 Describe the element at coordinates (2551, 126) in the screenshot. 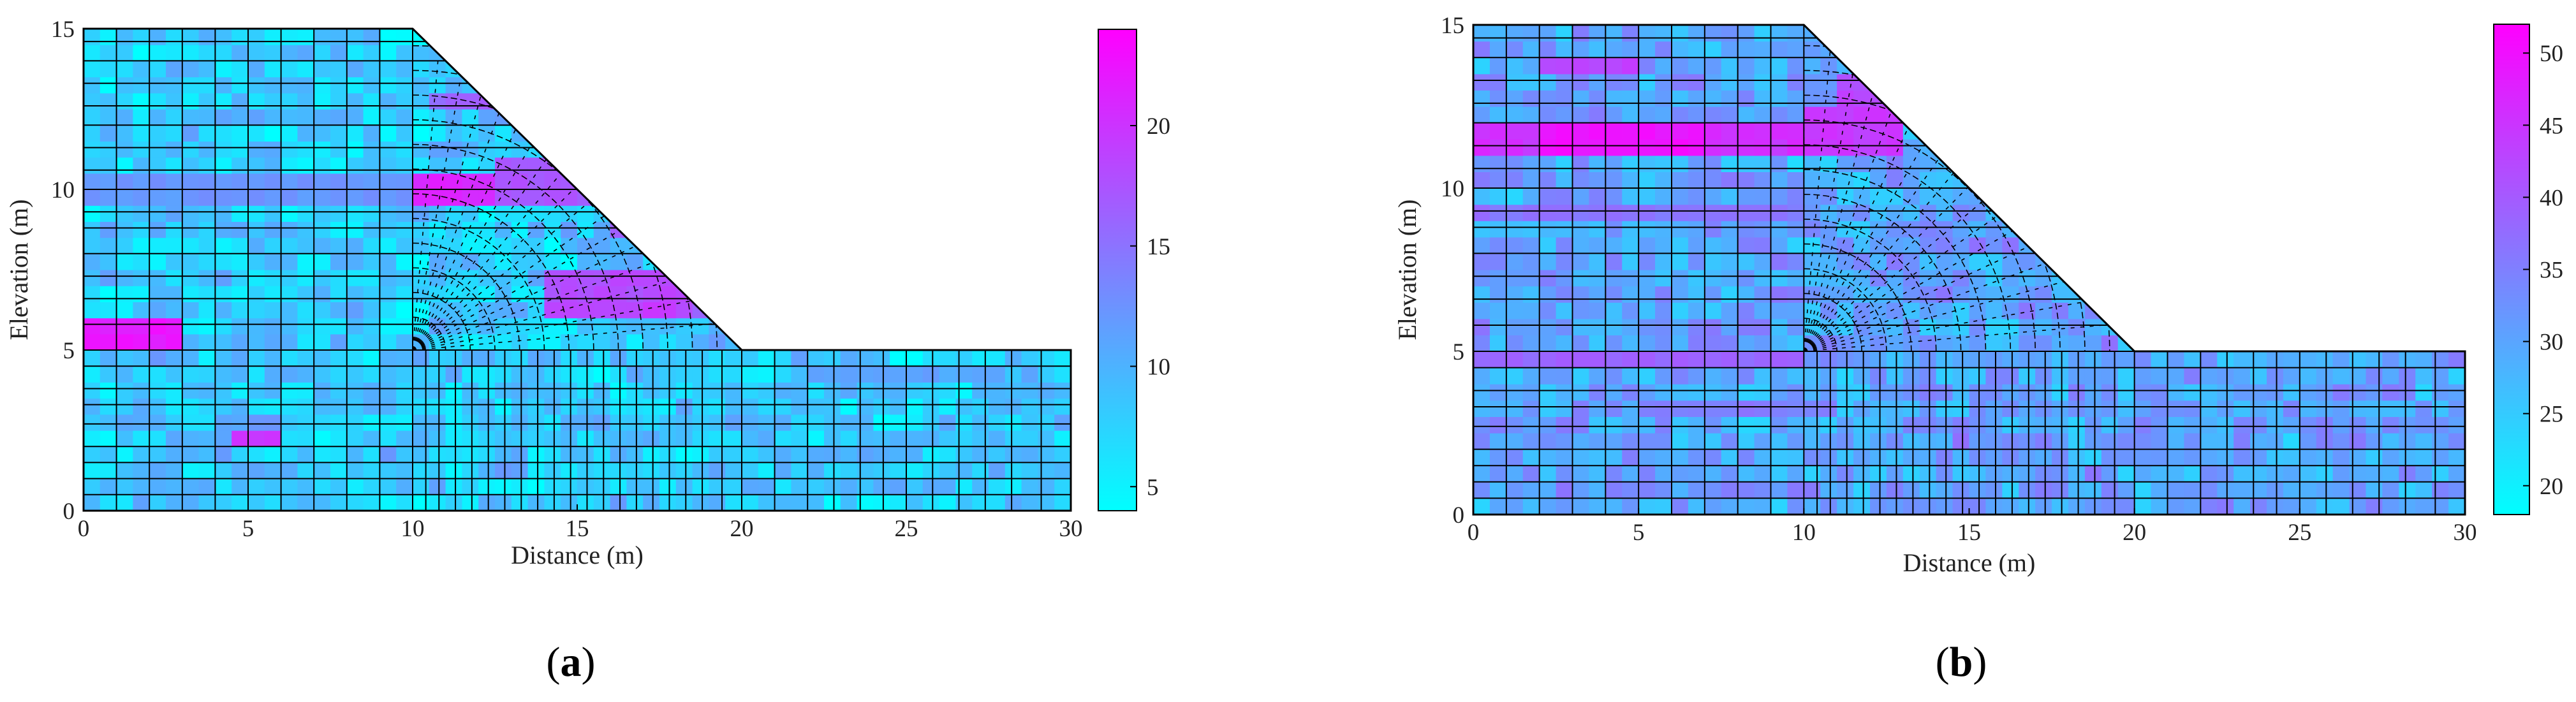

I see `colorbar-tick-label: 45` at that location.